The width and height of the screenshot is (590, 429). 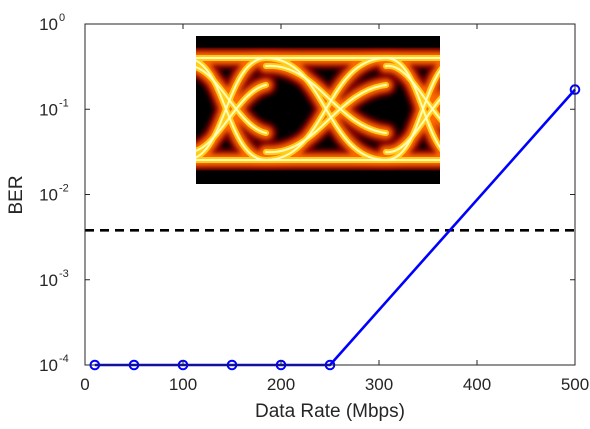 What do you see at coordinates (64, 189) in the screenshot?
I see `y-tick-exponent: -2` at bounding box center [64, 189].